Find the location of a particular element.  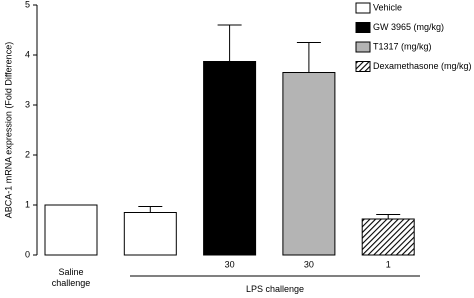

y-tick-label: 4 is located at coordinates (27, 54).